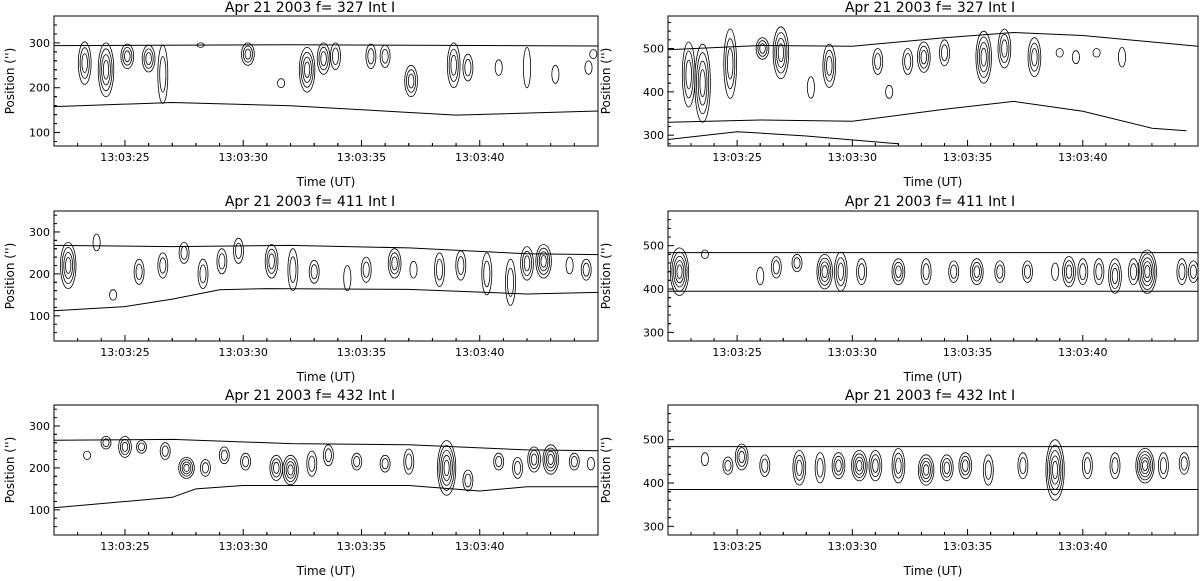 The width and height of the screenshot is (1200, 581). Describe the element at coordinates (39, 274) in the screenshot. I see `y-tick-label: 200` at that location.